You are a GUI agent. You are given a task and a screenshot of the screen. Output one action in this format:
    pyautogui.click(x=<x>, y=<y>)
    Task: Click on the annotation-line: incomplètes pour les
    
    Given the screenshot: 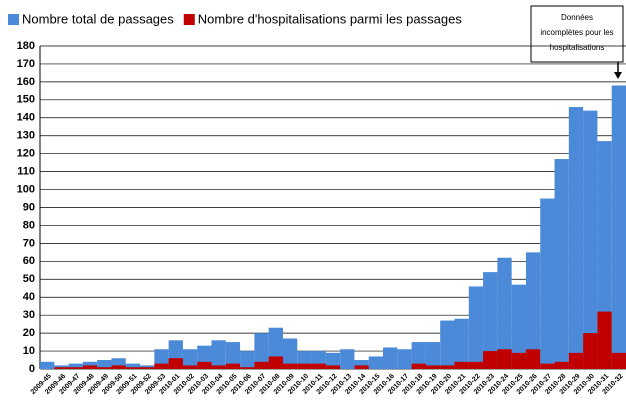 What is the action you would take?
    pyautogui.click(x=576, y=32)
    